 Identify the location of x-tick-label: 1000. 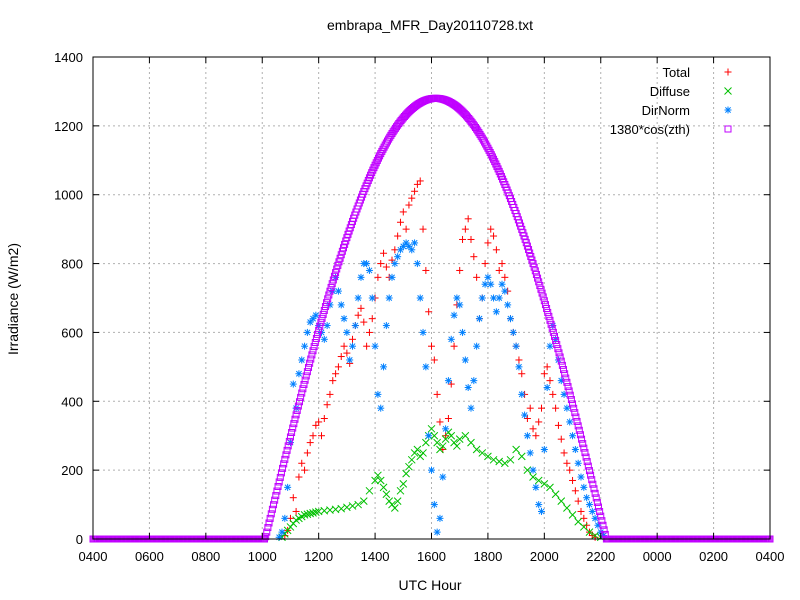
(262, 556).